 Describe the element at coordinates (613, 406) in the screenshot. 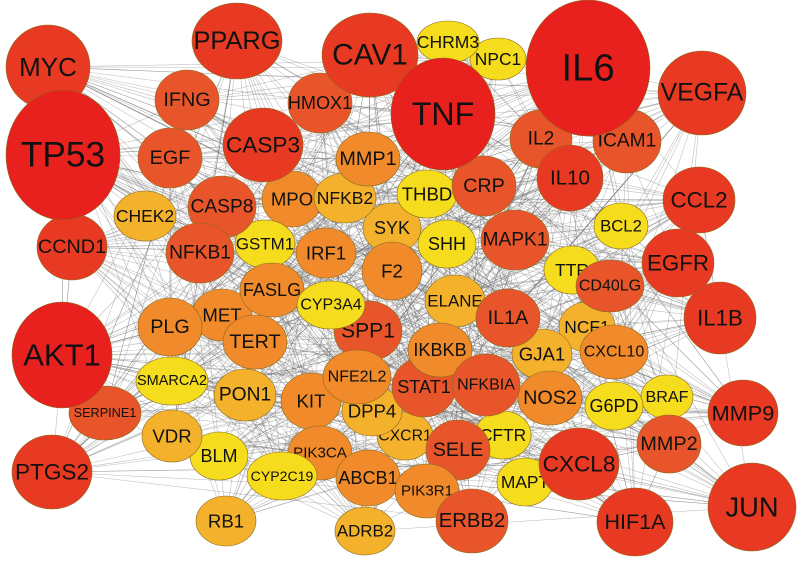

I see `gene-node-label: G6PD` at that location.